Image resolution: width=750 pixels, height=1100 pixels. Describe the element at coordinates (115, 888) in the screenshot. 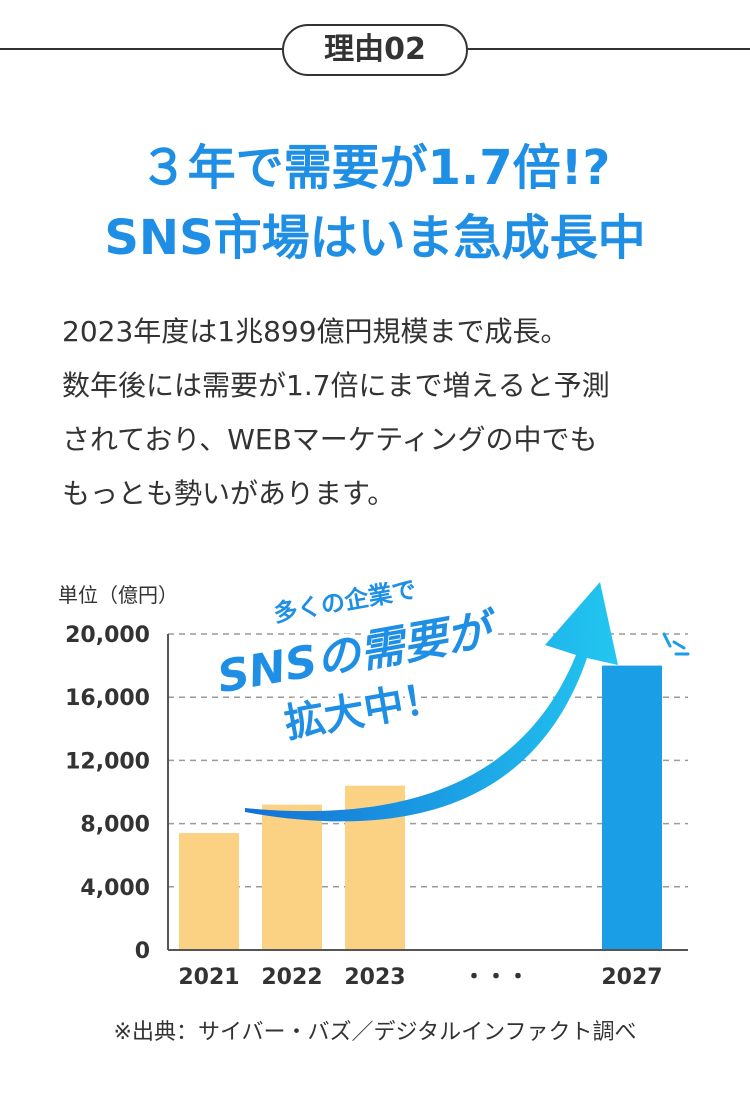

I see `y-tick-label: 4,000` at that location.